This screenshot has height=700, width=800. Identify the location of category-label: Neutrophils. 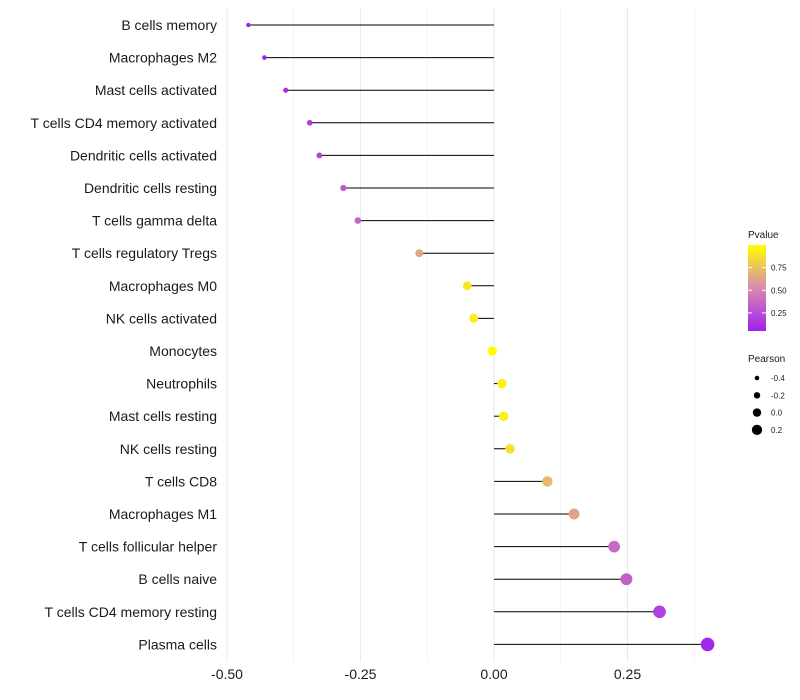
(181, 384).